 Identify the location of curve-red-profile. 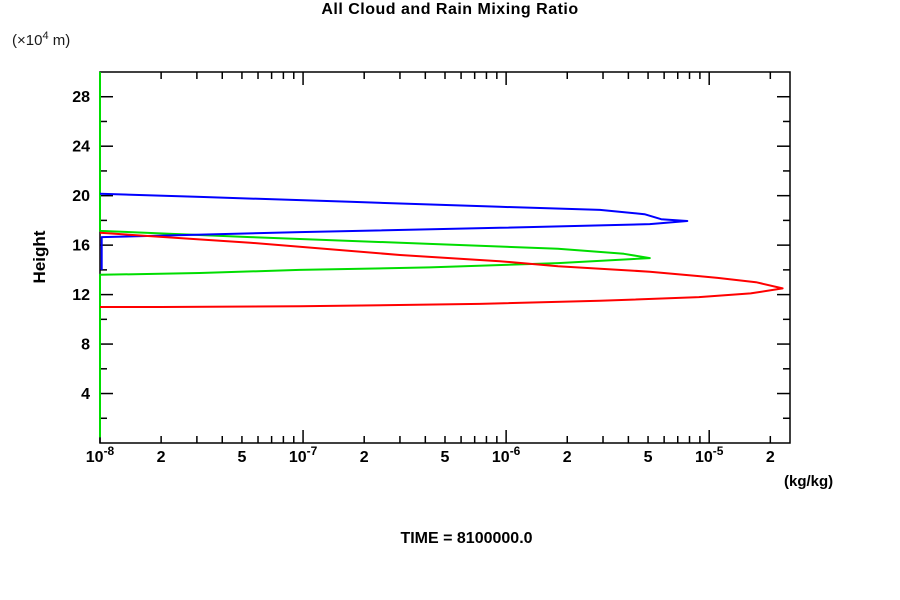
(441, 269).